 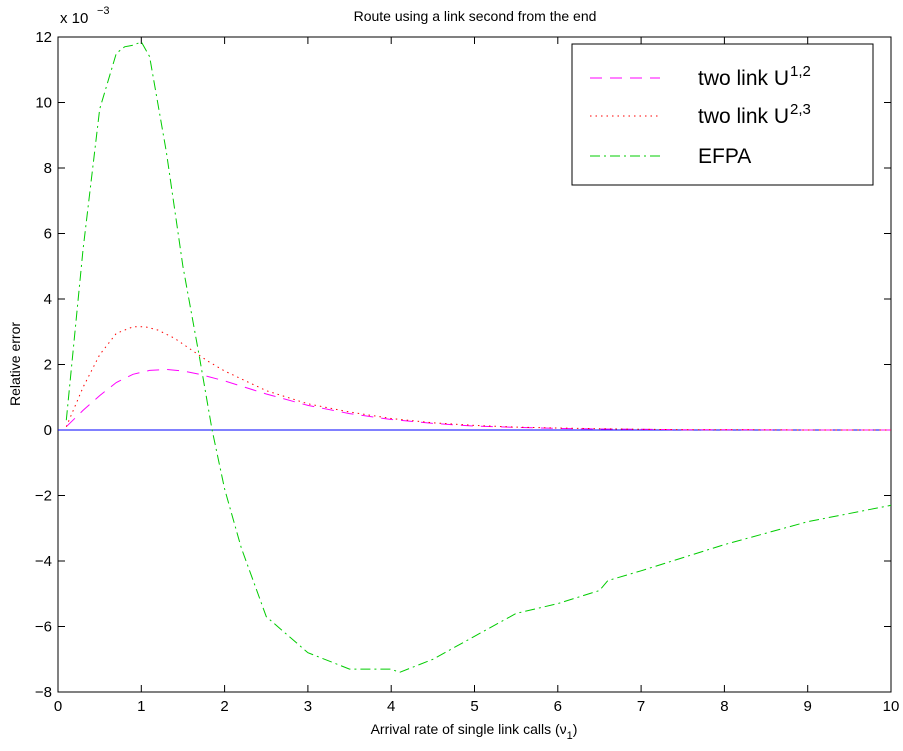 What do you see at coordinates (48, 365) in the screenshot?
I see `y-tick-label: 2` at bounding box center [48, 365].